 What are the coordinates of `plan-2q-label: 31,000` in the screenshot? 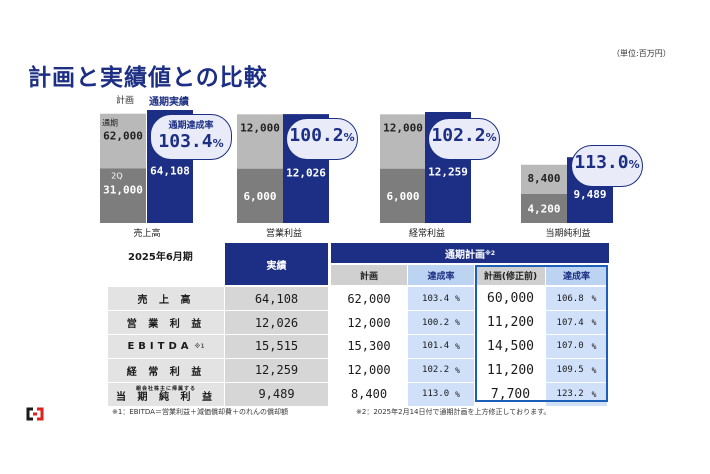 It's located at (123, 189).